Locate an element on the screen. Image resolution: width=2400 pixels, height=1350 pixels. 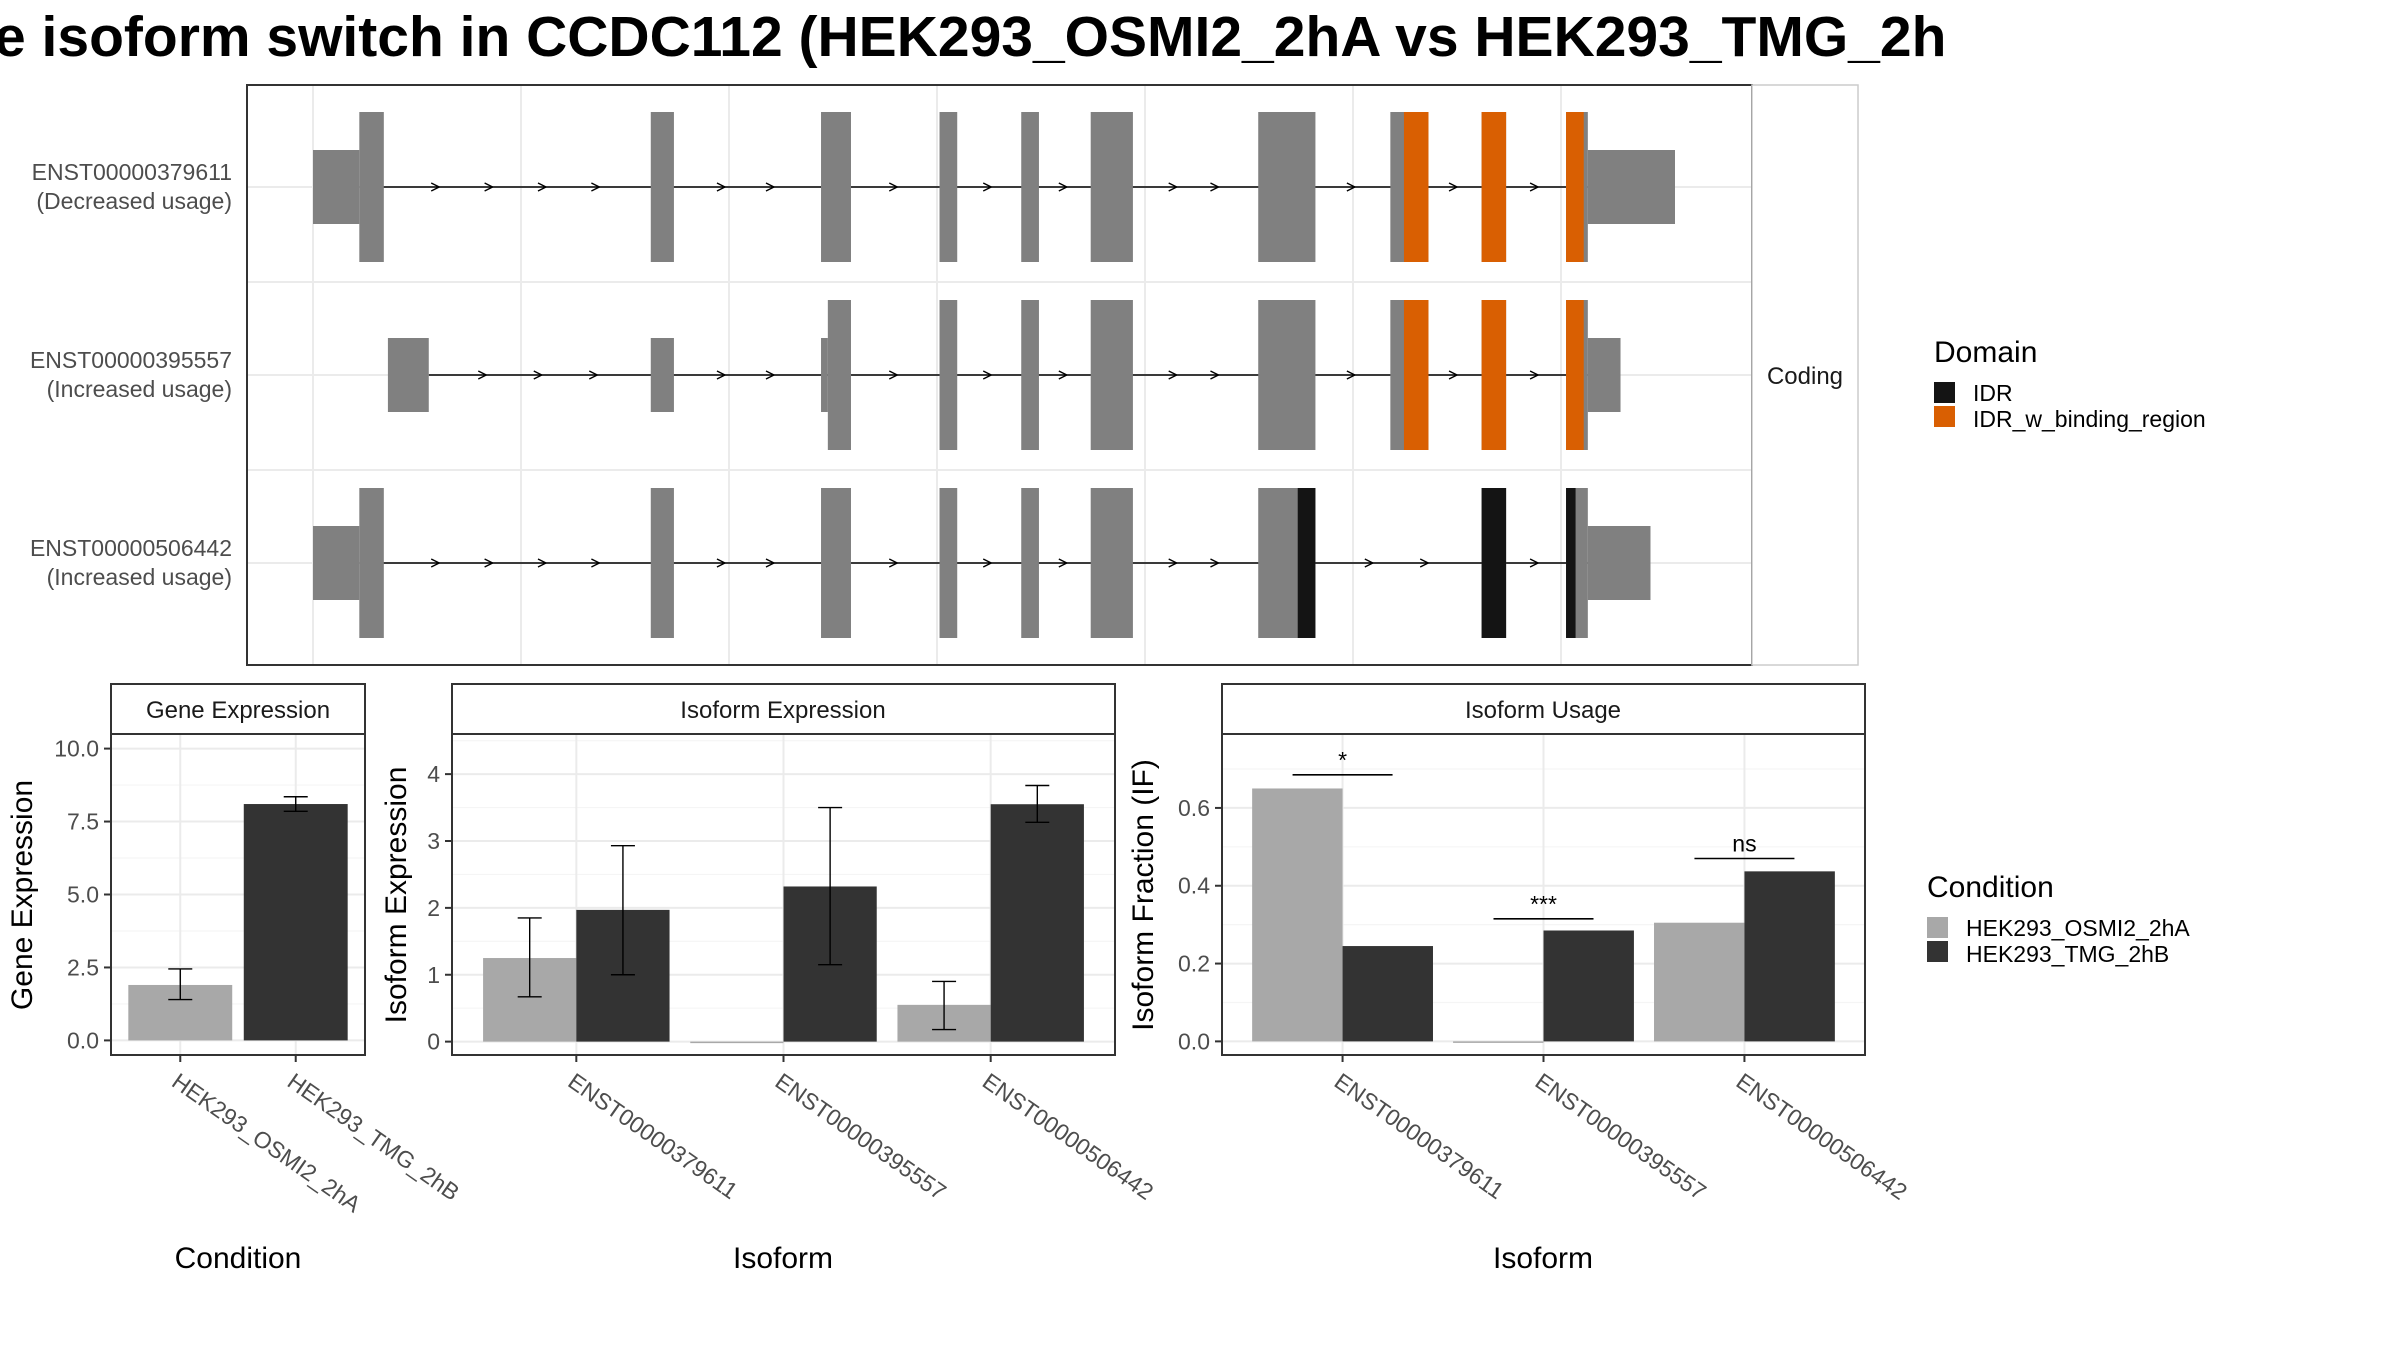
x-tick-label: ENST00000395557 is located at coordinates (861, 1136).